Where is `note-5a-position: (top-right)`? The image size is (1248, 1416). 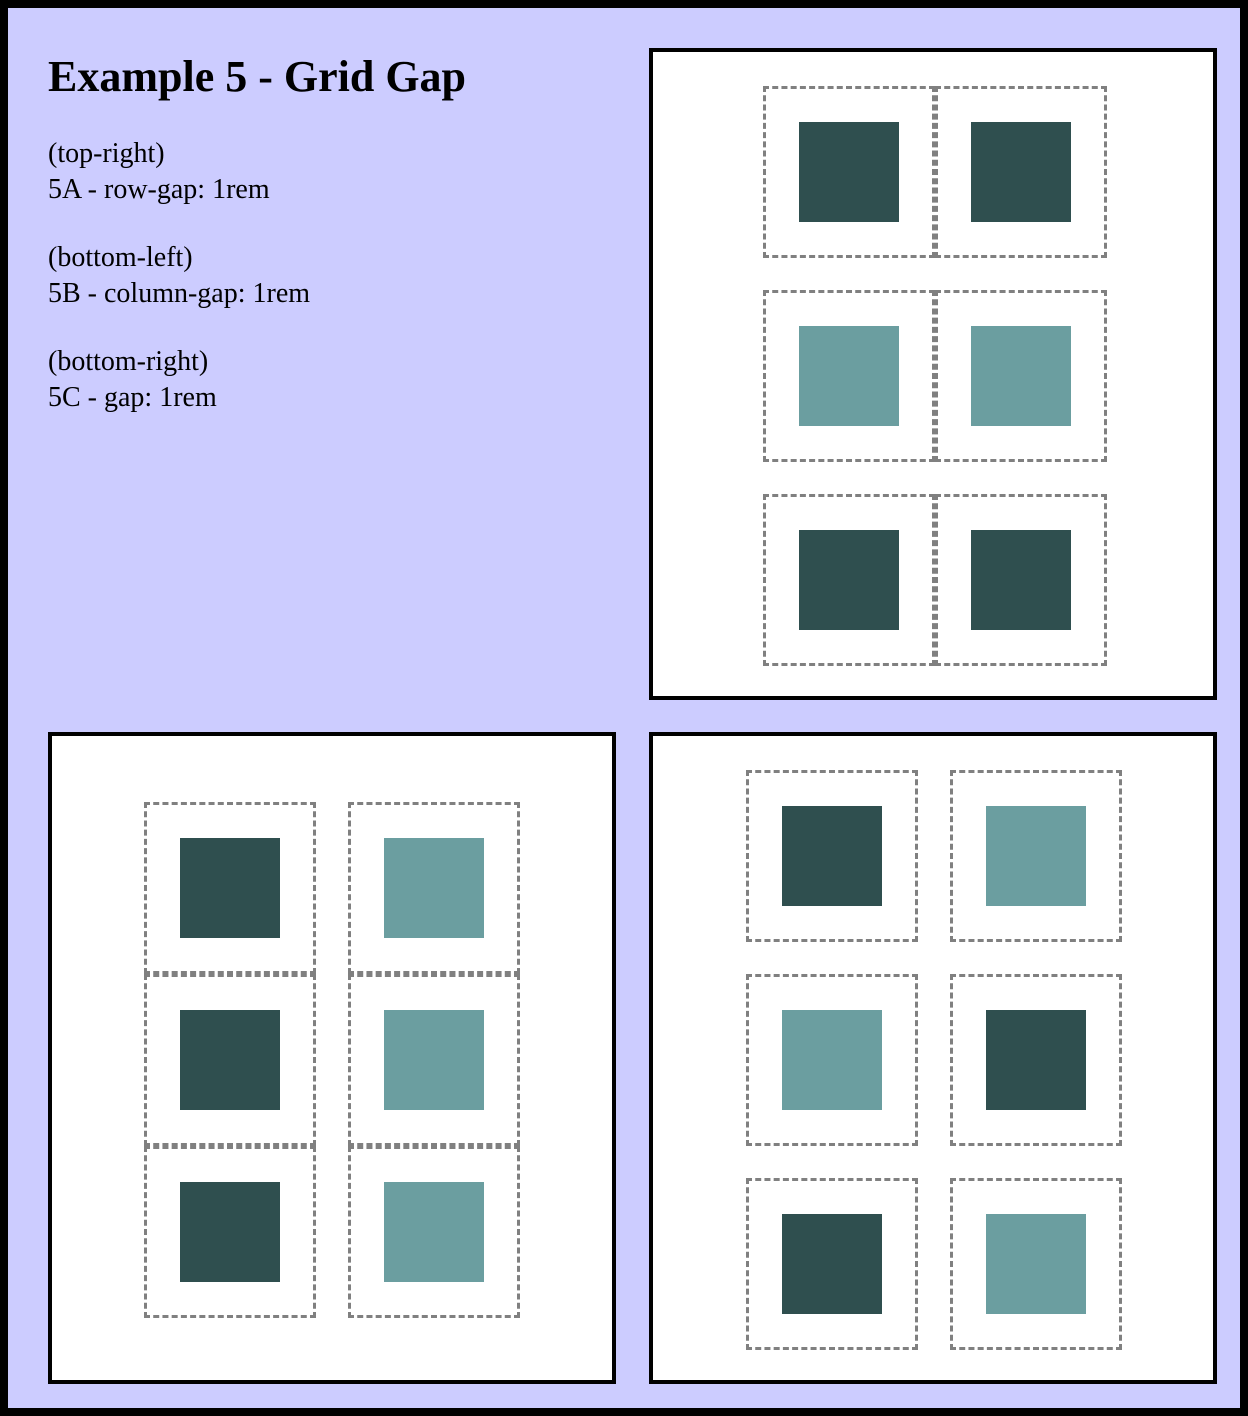
note-5a-position: (top-right) is located at coordinates (106, 153).